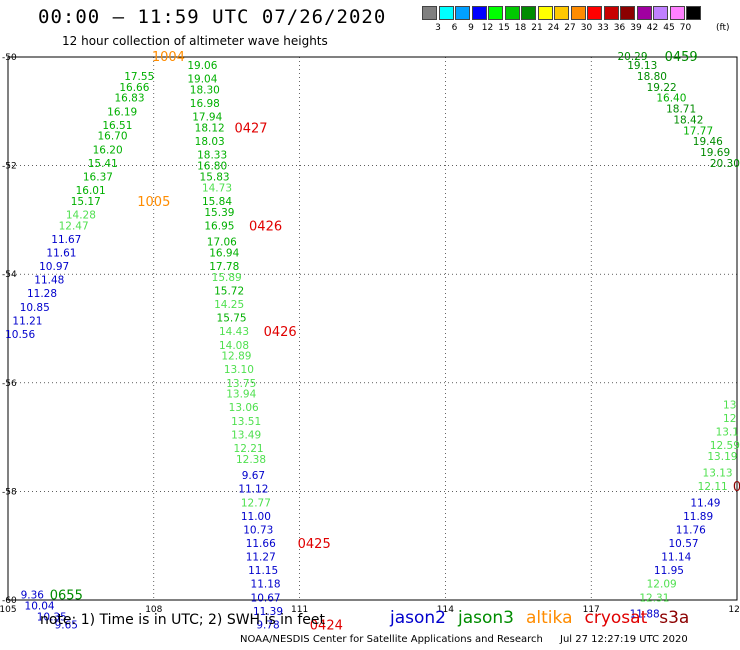  I want to click on wave-height-point: 19.46, so click(708, 142).